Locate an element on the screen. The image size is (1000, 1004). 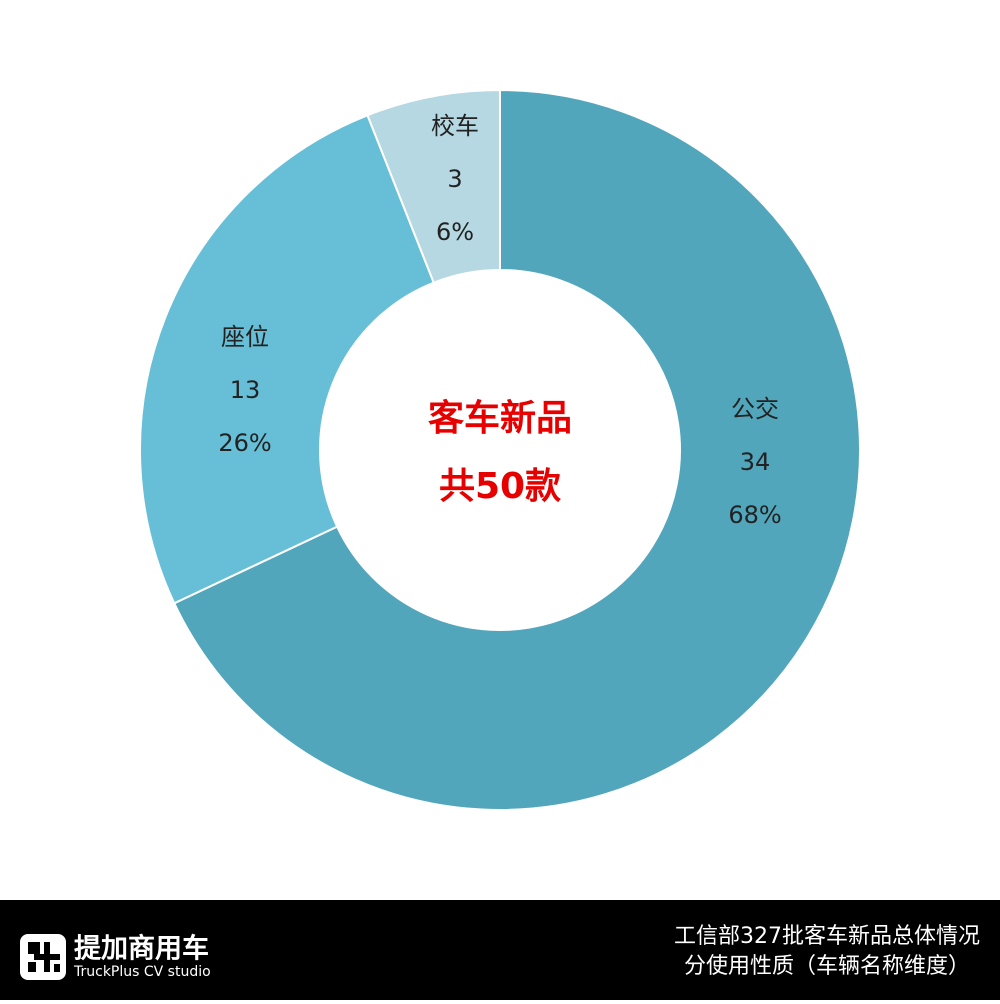
slice-value: 3 is located at coordinates (454, 179).